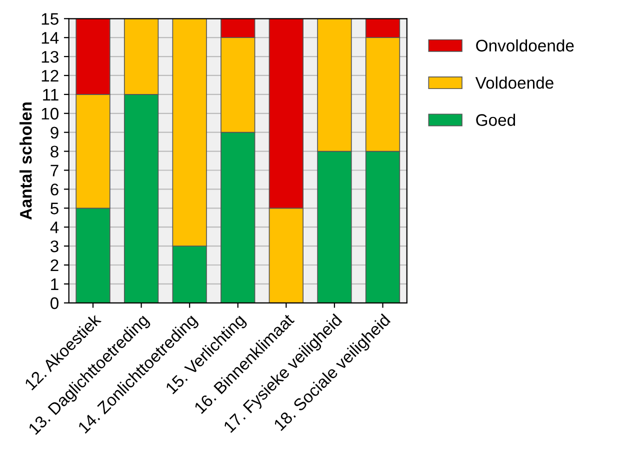 Image resolution: width=626 pixels, height=466 pixels. I want to click on y-tick-label: 8, so click(54, 152).